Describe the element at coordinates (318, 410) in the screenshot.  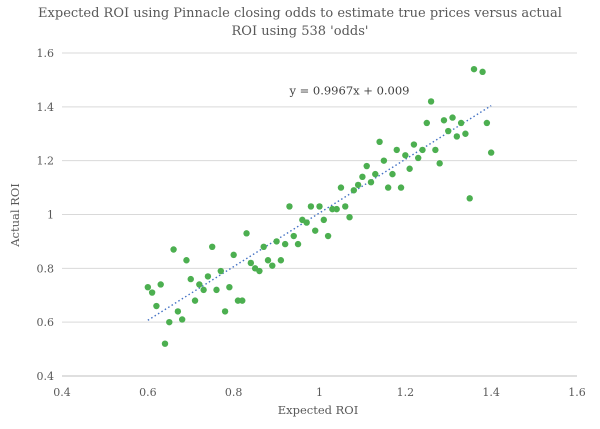
I see `x-axis-title: Expected ROI` at that location.